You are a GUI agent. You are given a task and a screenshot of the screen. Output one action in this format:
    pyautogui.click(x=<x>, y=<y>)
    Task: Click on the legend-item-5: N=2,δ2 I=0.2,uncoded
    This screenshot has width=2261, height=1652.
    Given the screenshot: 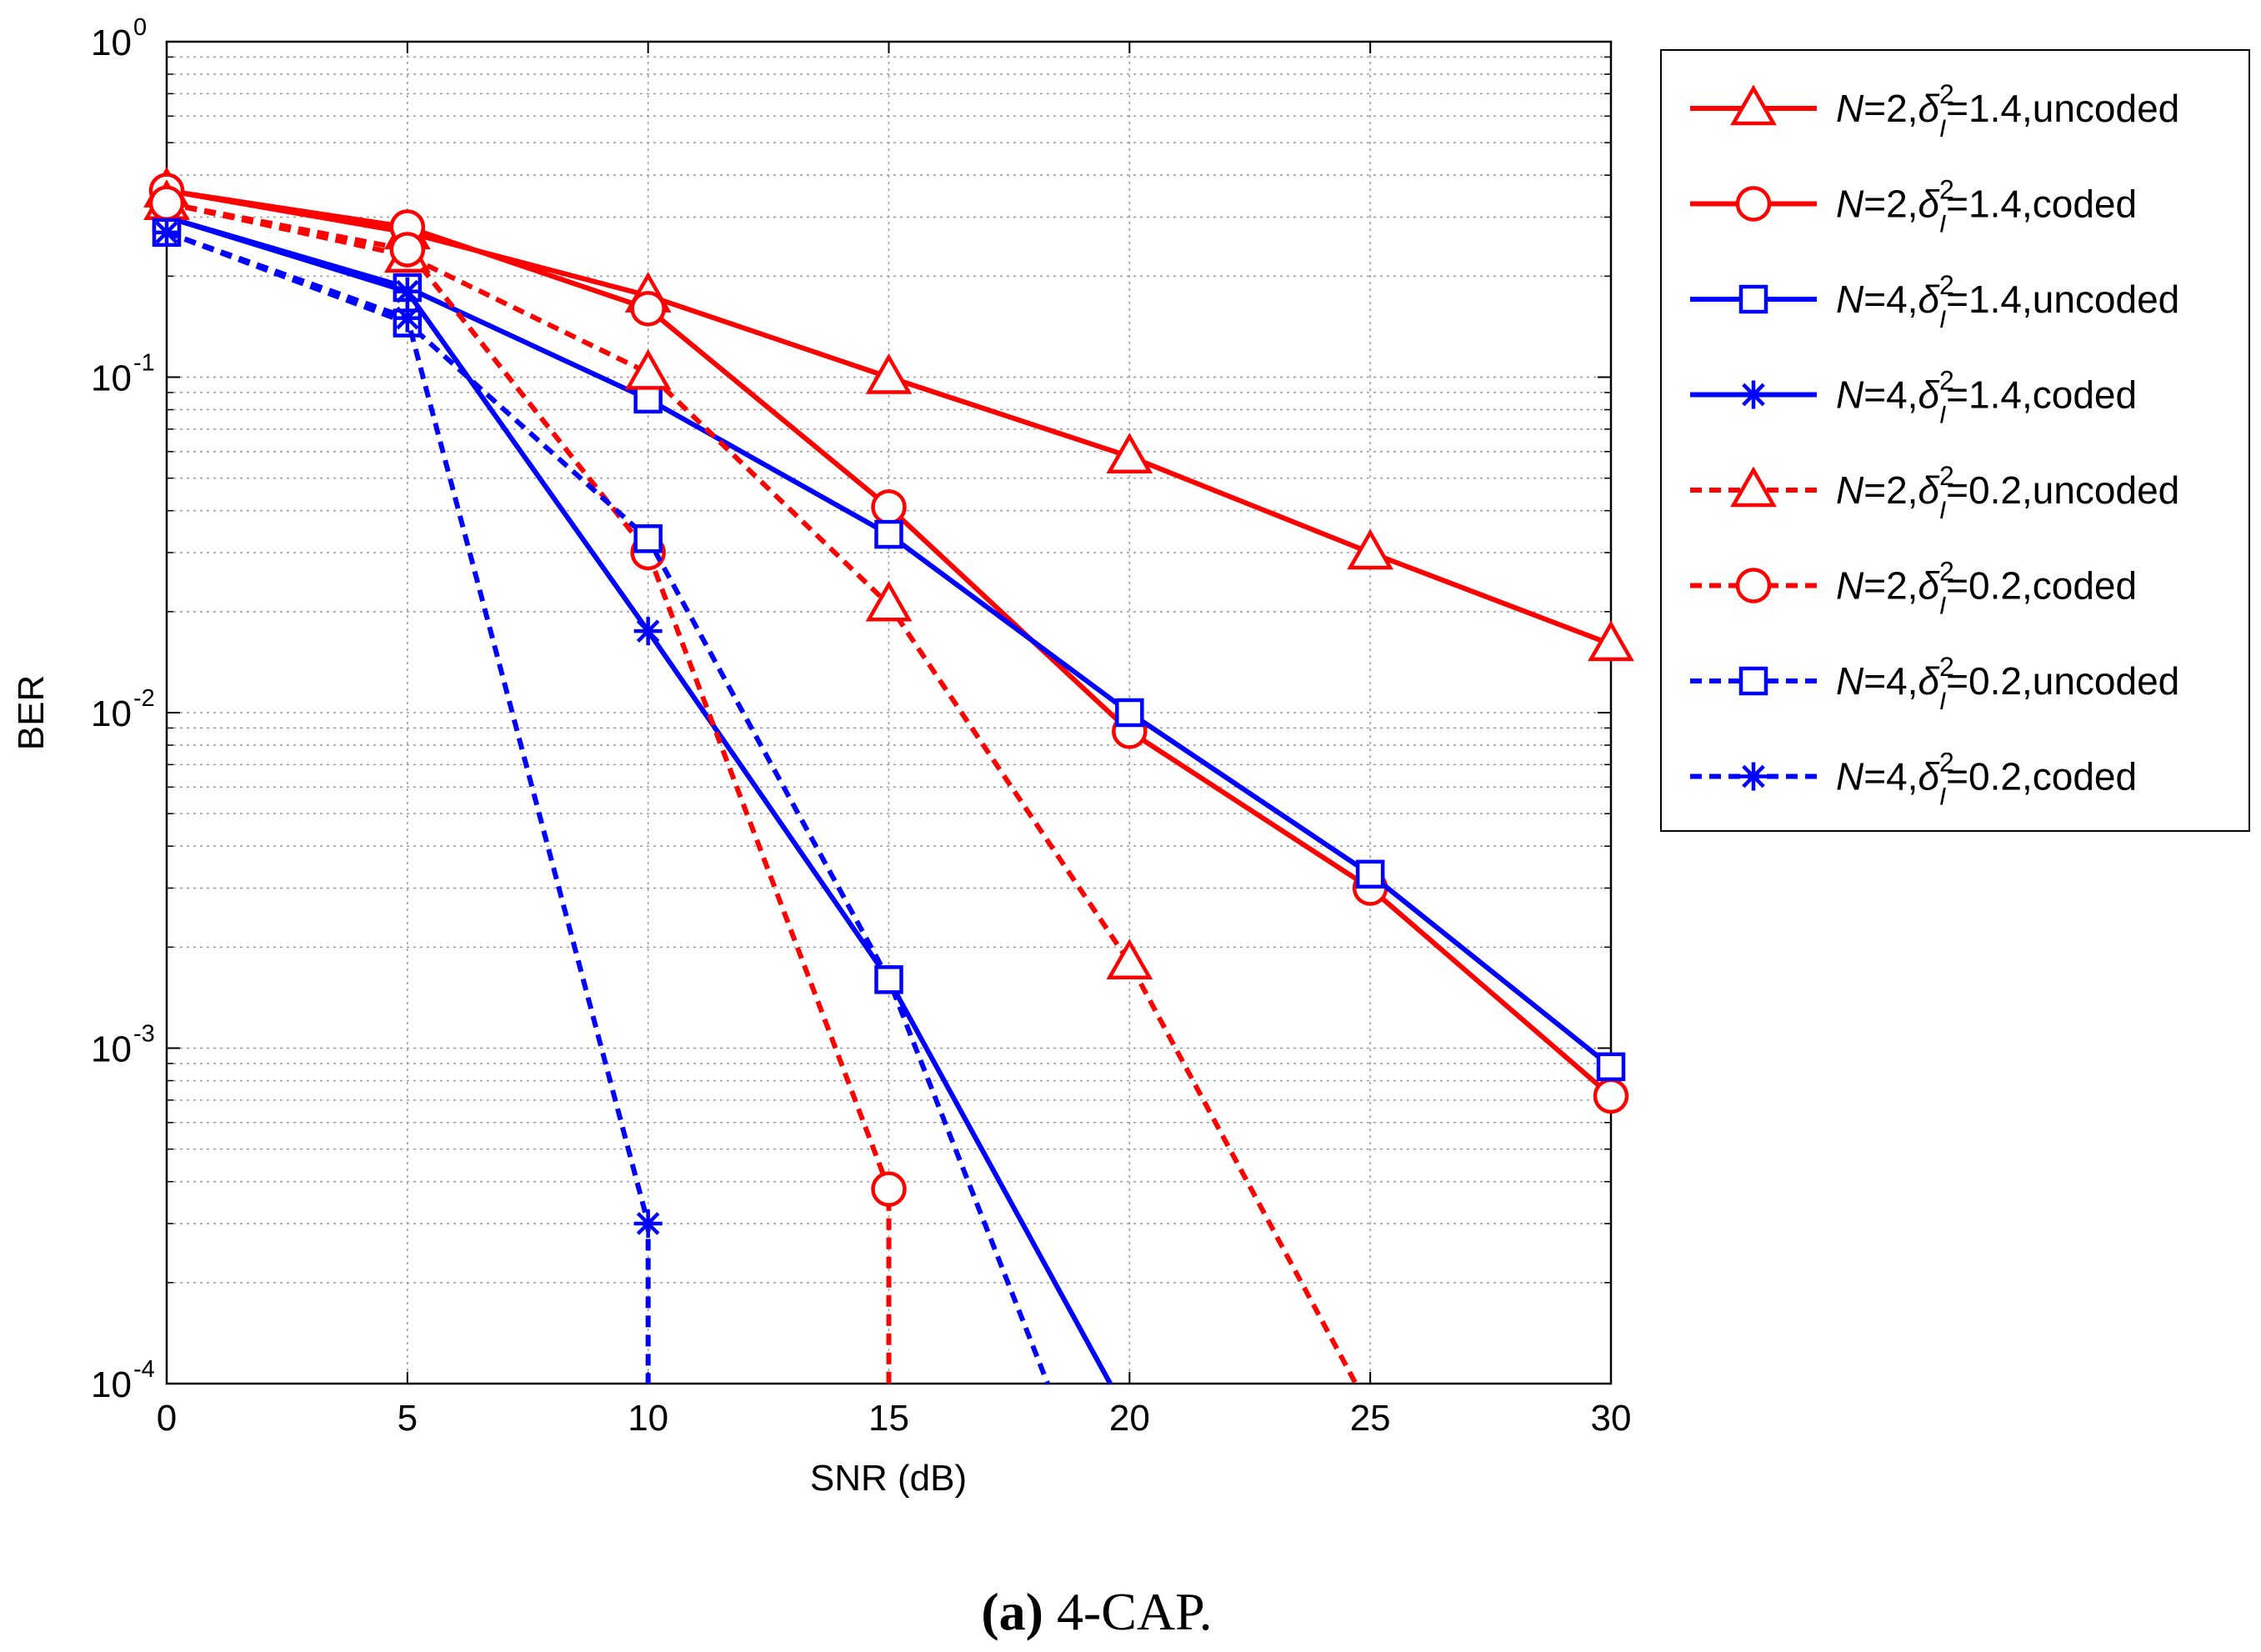 What is the action you would take?
    pyautogui.click(x=1934, y=492)
    